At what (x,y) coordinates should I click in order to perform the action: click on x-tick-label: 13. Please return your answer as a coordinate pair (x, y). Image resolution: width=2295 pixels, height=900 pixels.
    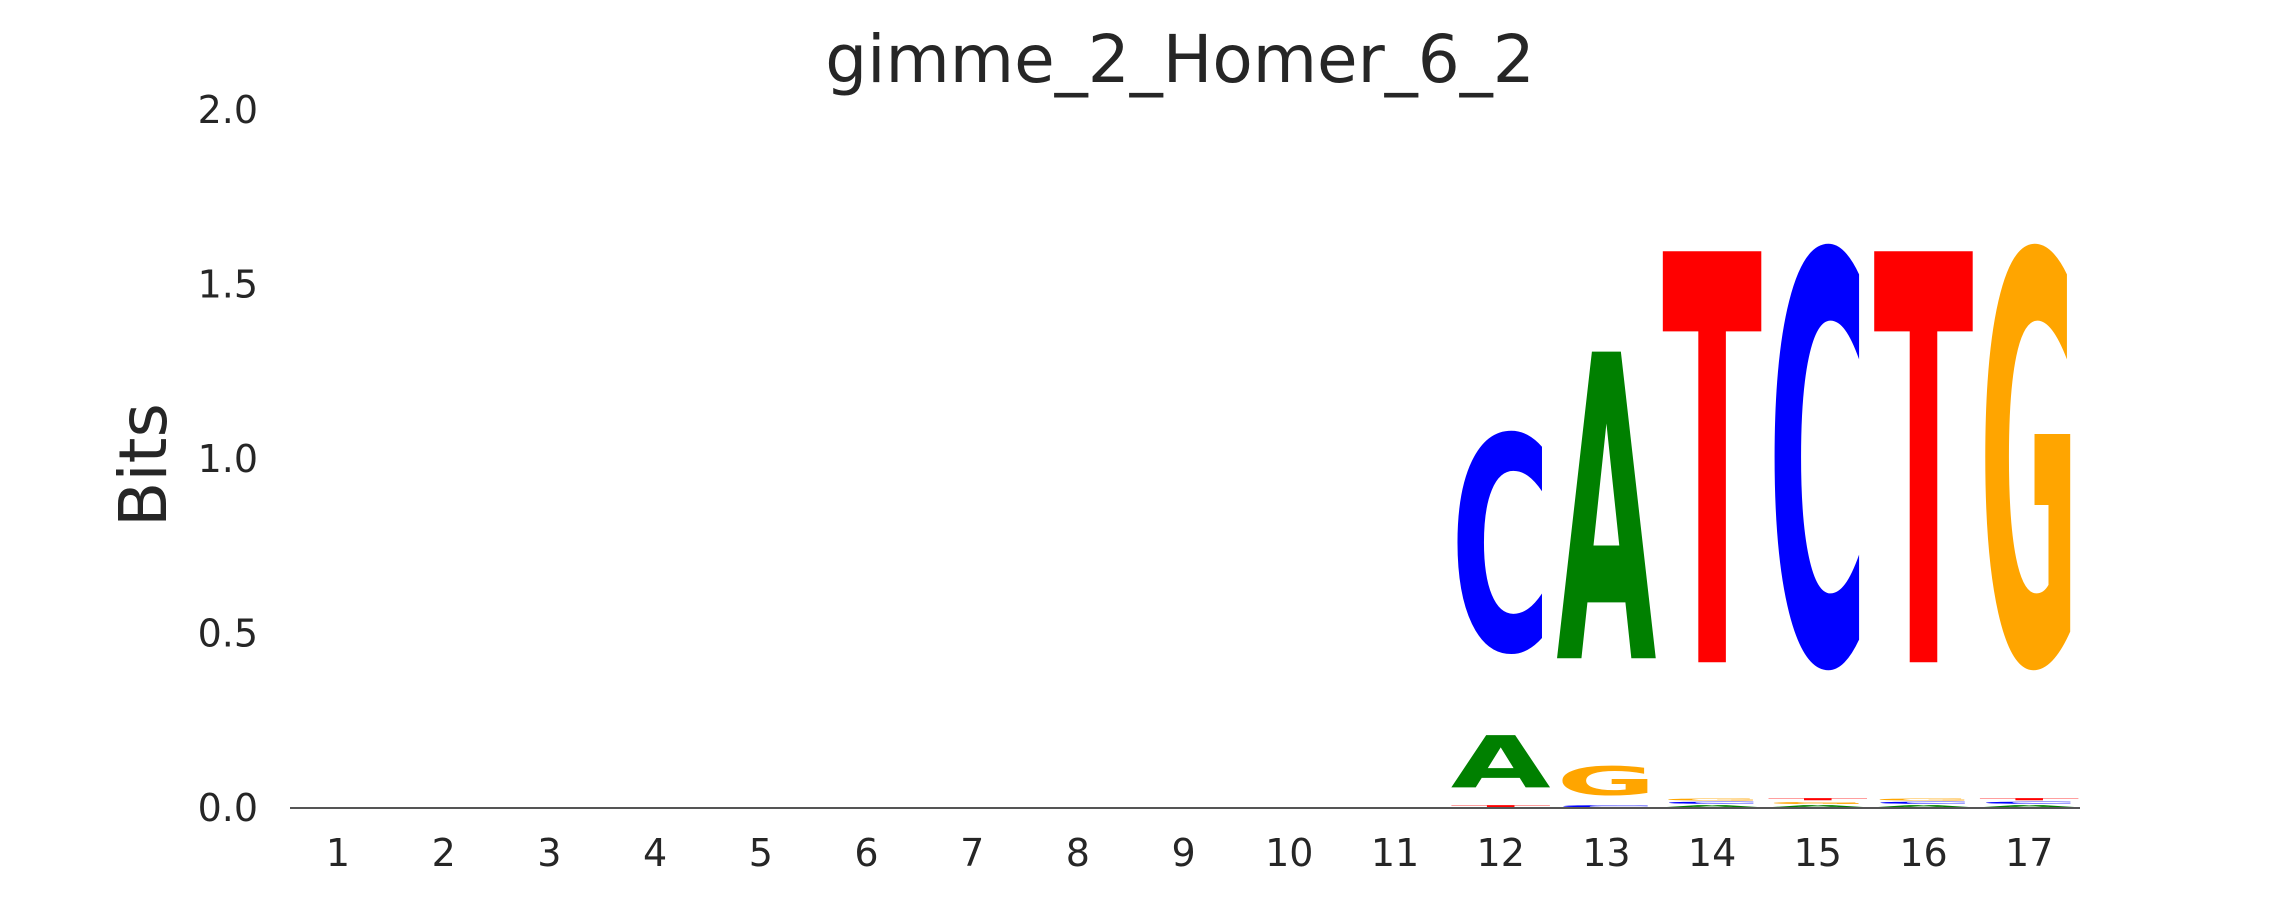
    Looking at the image, I should click on (1606, 853).